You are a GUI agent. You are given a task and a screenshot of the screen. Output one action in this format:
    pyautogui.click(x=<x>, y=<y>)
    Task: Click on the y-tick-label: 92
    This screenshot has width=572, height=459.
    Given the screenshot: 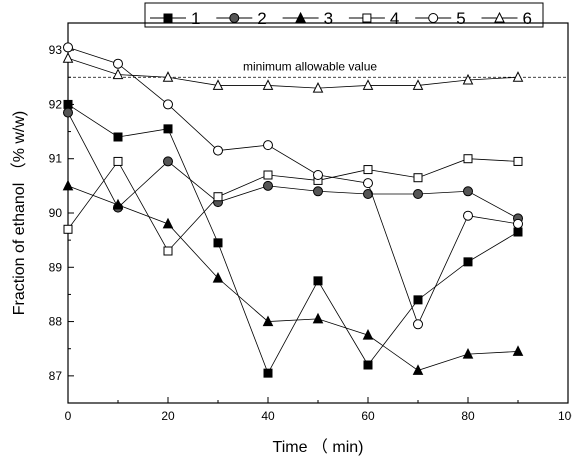 What is the action you would take?
    pyautogui.click(x=56, y=104)
    